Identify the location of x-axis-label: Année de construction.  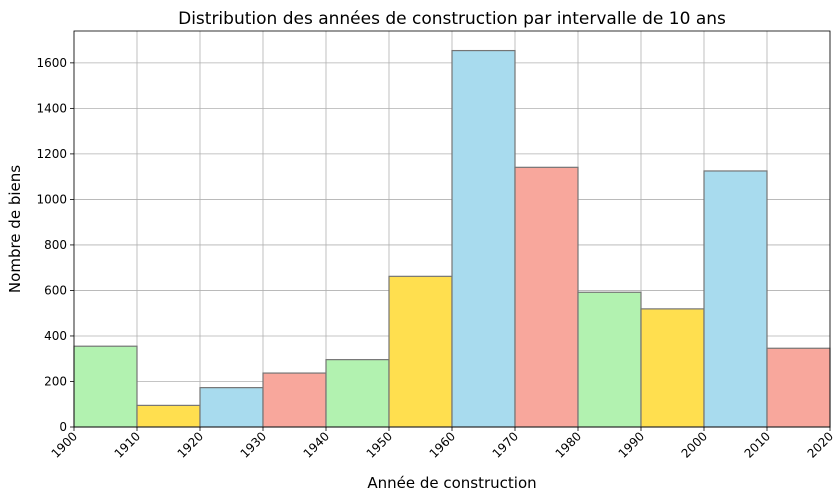
(451, 482).